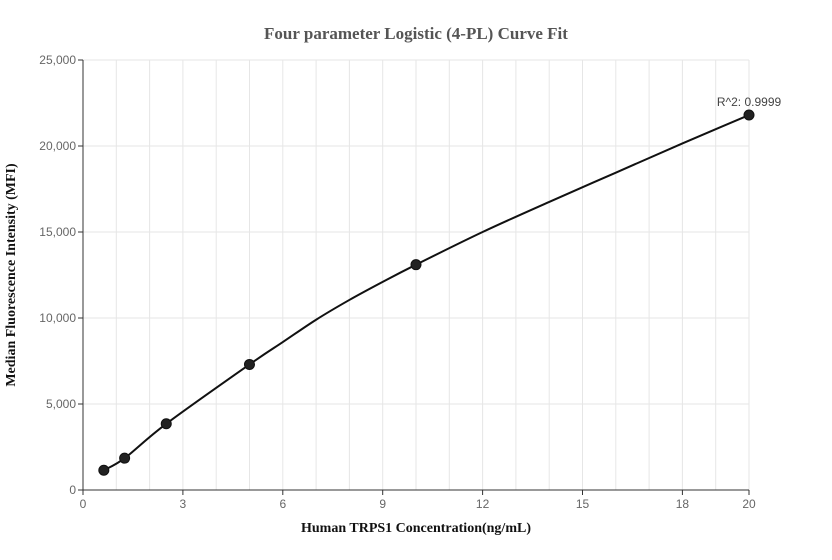 The width and height of the screenshot is (832, 560). I want to click on x-tick-label: 3, so click(183, 504).